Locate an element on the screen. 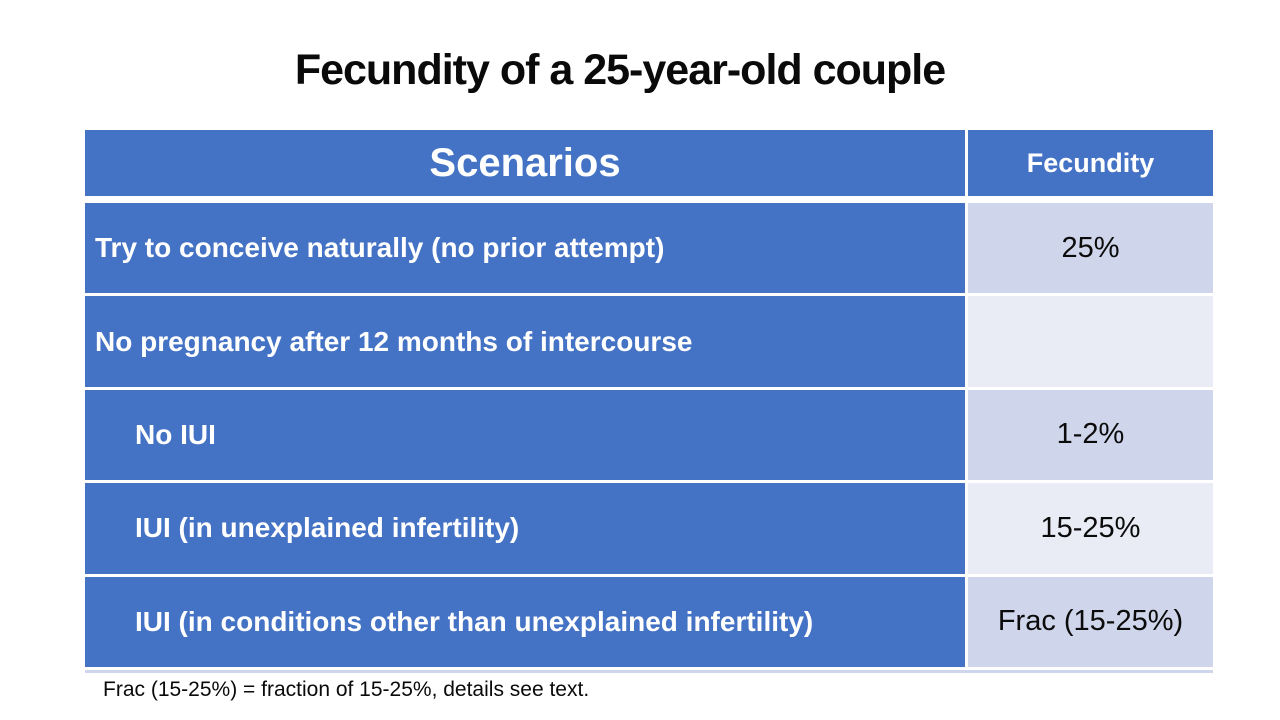  table-row-value-iui-other-conditions: Frac (15-25%) is located at coordinates (1090, 623).